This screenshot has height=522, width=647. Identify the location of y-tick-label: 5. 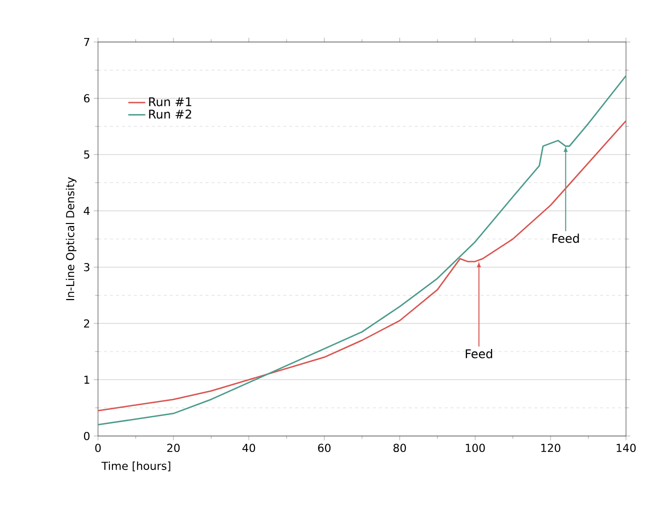
(87, 154).